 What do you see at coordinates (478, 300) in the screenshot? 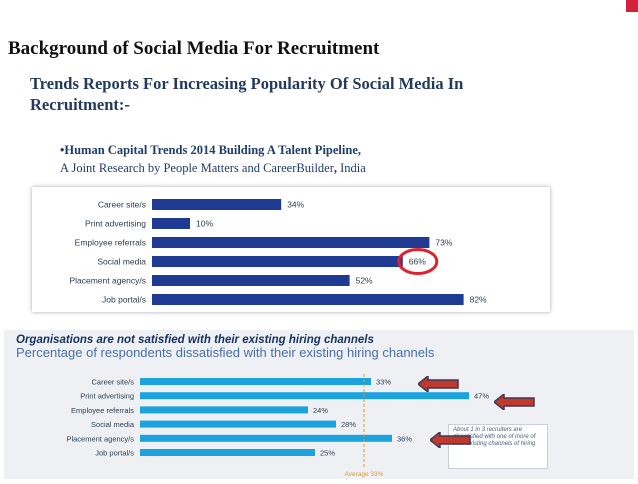
I see `value-label: 82%` at bounding box center [478, 300].